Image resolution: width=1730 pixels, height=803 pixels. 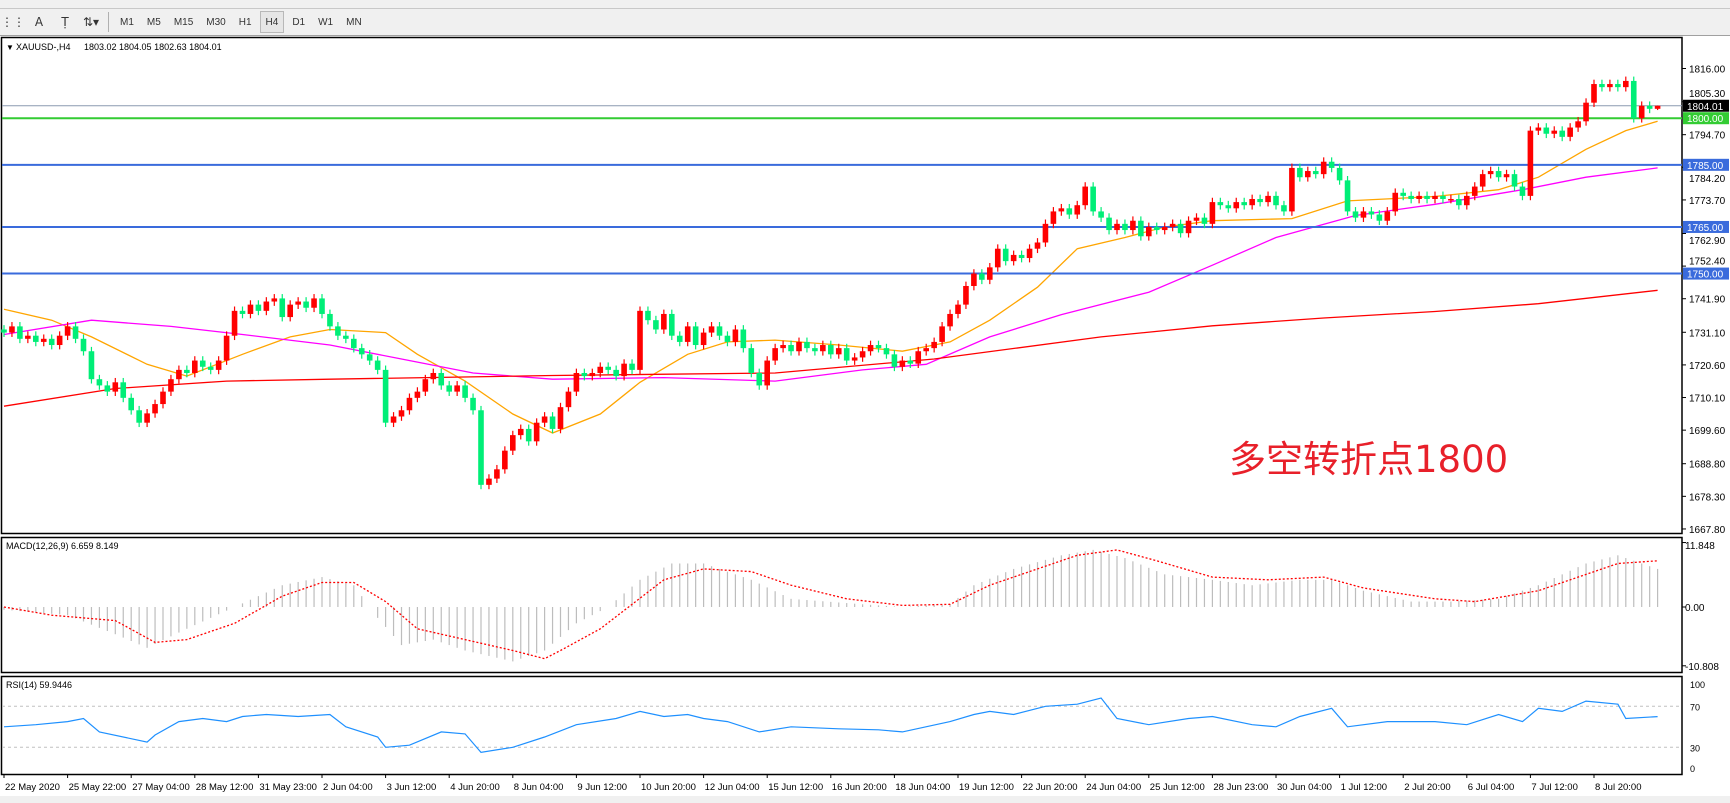 What do you see at coordinates (986, 787) in the screenshot?
I see `time-axis-label: 19 Jun 12:00` at bounding box center [986, 787].